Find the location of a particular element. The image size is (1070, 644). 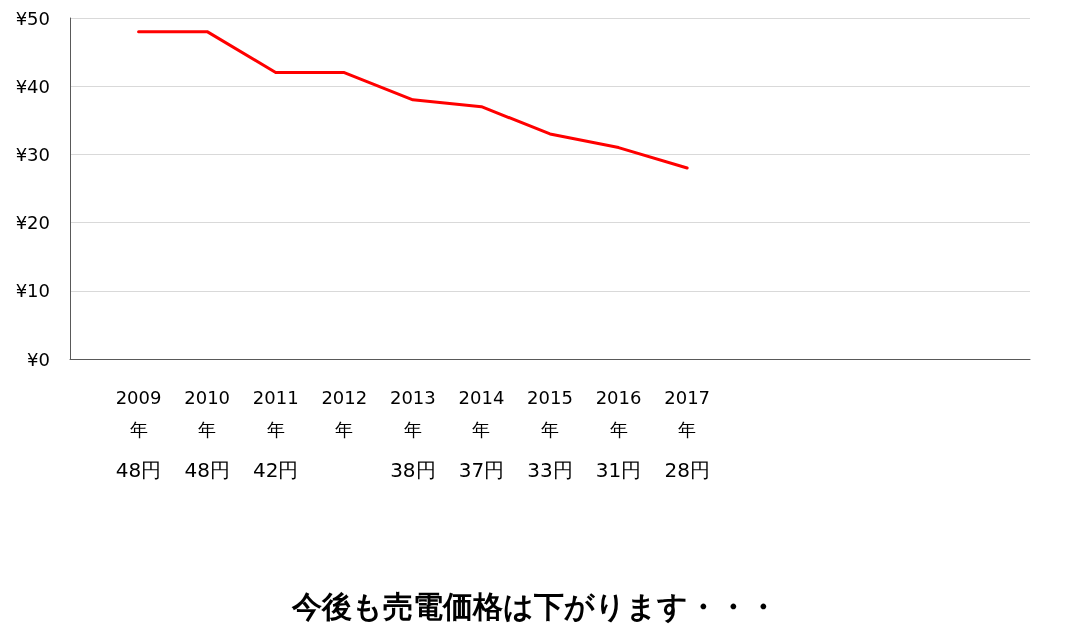

data-label: 38円 is located at coordinates (413, 470).